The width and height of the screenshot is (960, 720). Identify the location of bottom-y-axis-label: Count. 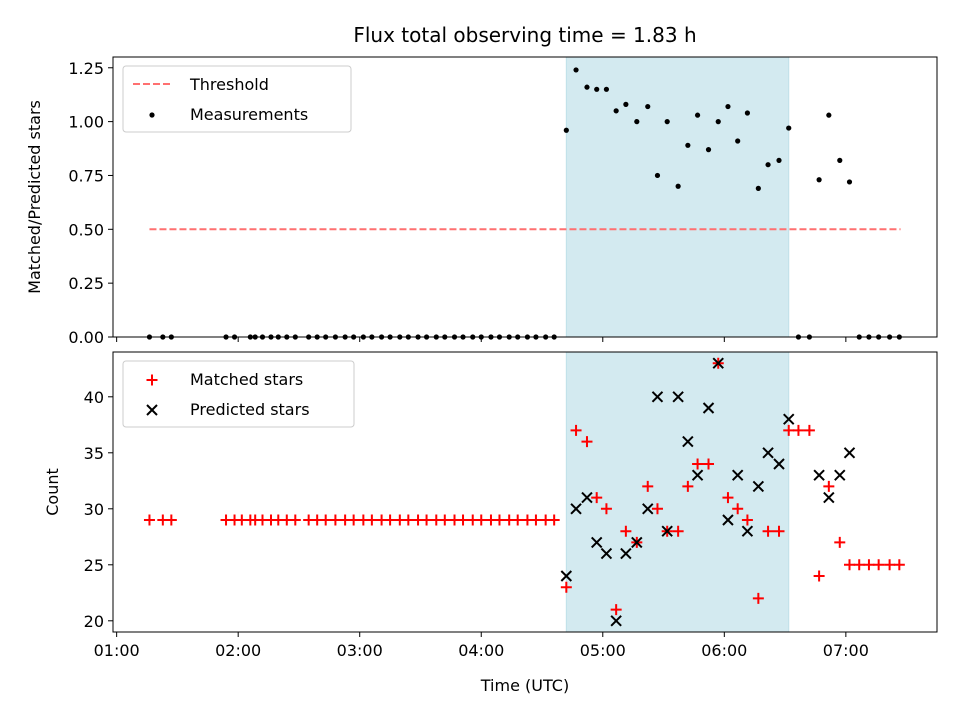
(52, 492).